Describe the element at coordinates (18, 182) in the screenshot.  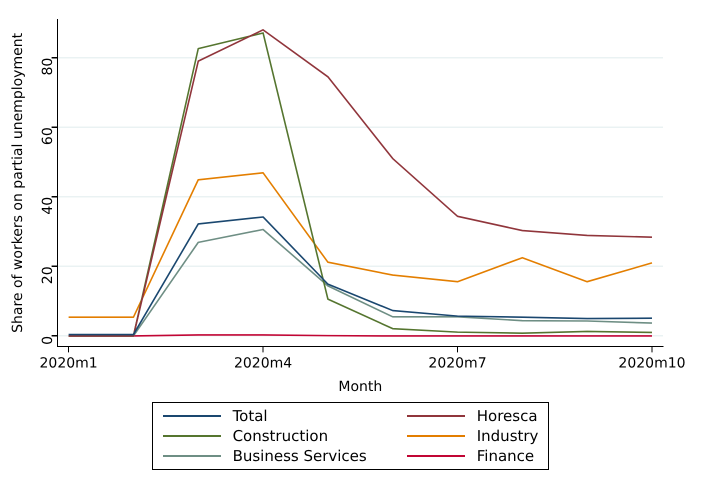
I see `y-axis-title: Share of workers on partial unemployment` at that location.